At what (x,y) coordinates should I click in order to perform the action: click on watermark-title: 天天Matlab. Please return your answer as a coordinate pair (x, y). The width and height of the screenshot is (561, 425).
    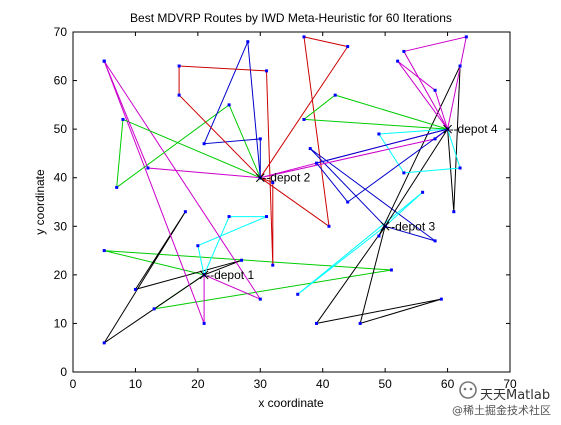
    Looking at the image, I should click on (515, 395).